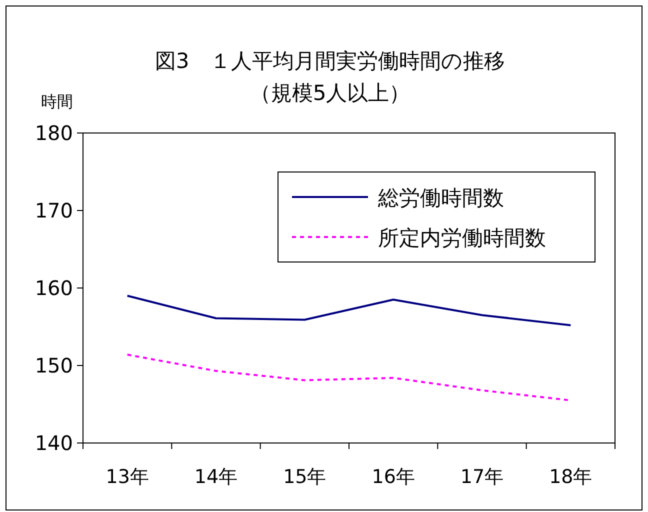 This screenshot has width=648, height=512. I want to click on y-tick-label: 160, so click(53, 288).